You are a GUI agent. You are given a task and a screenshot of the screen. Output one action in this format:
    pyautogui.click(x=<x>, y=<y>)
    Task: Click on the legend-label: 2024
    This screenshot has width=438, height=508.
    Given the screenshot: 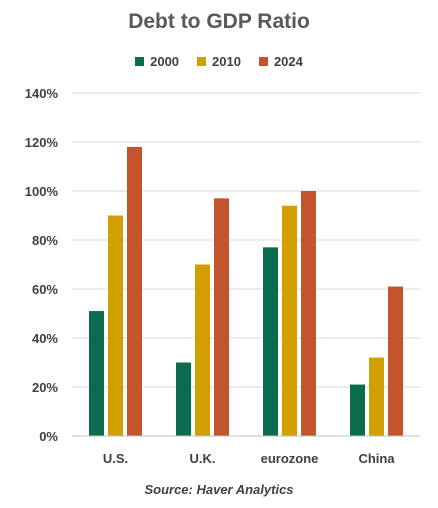 What is the action you would take?
    pyautogui.click(x=288, y=61)
    